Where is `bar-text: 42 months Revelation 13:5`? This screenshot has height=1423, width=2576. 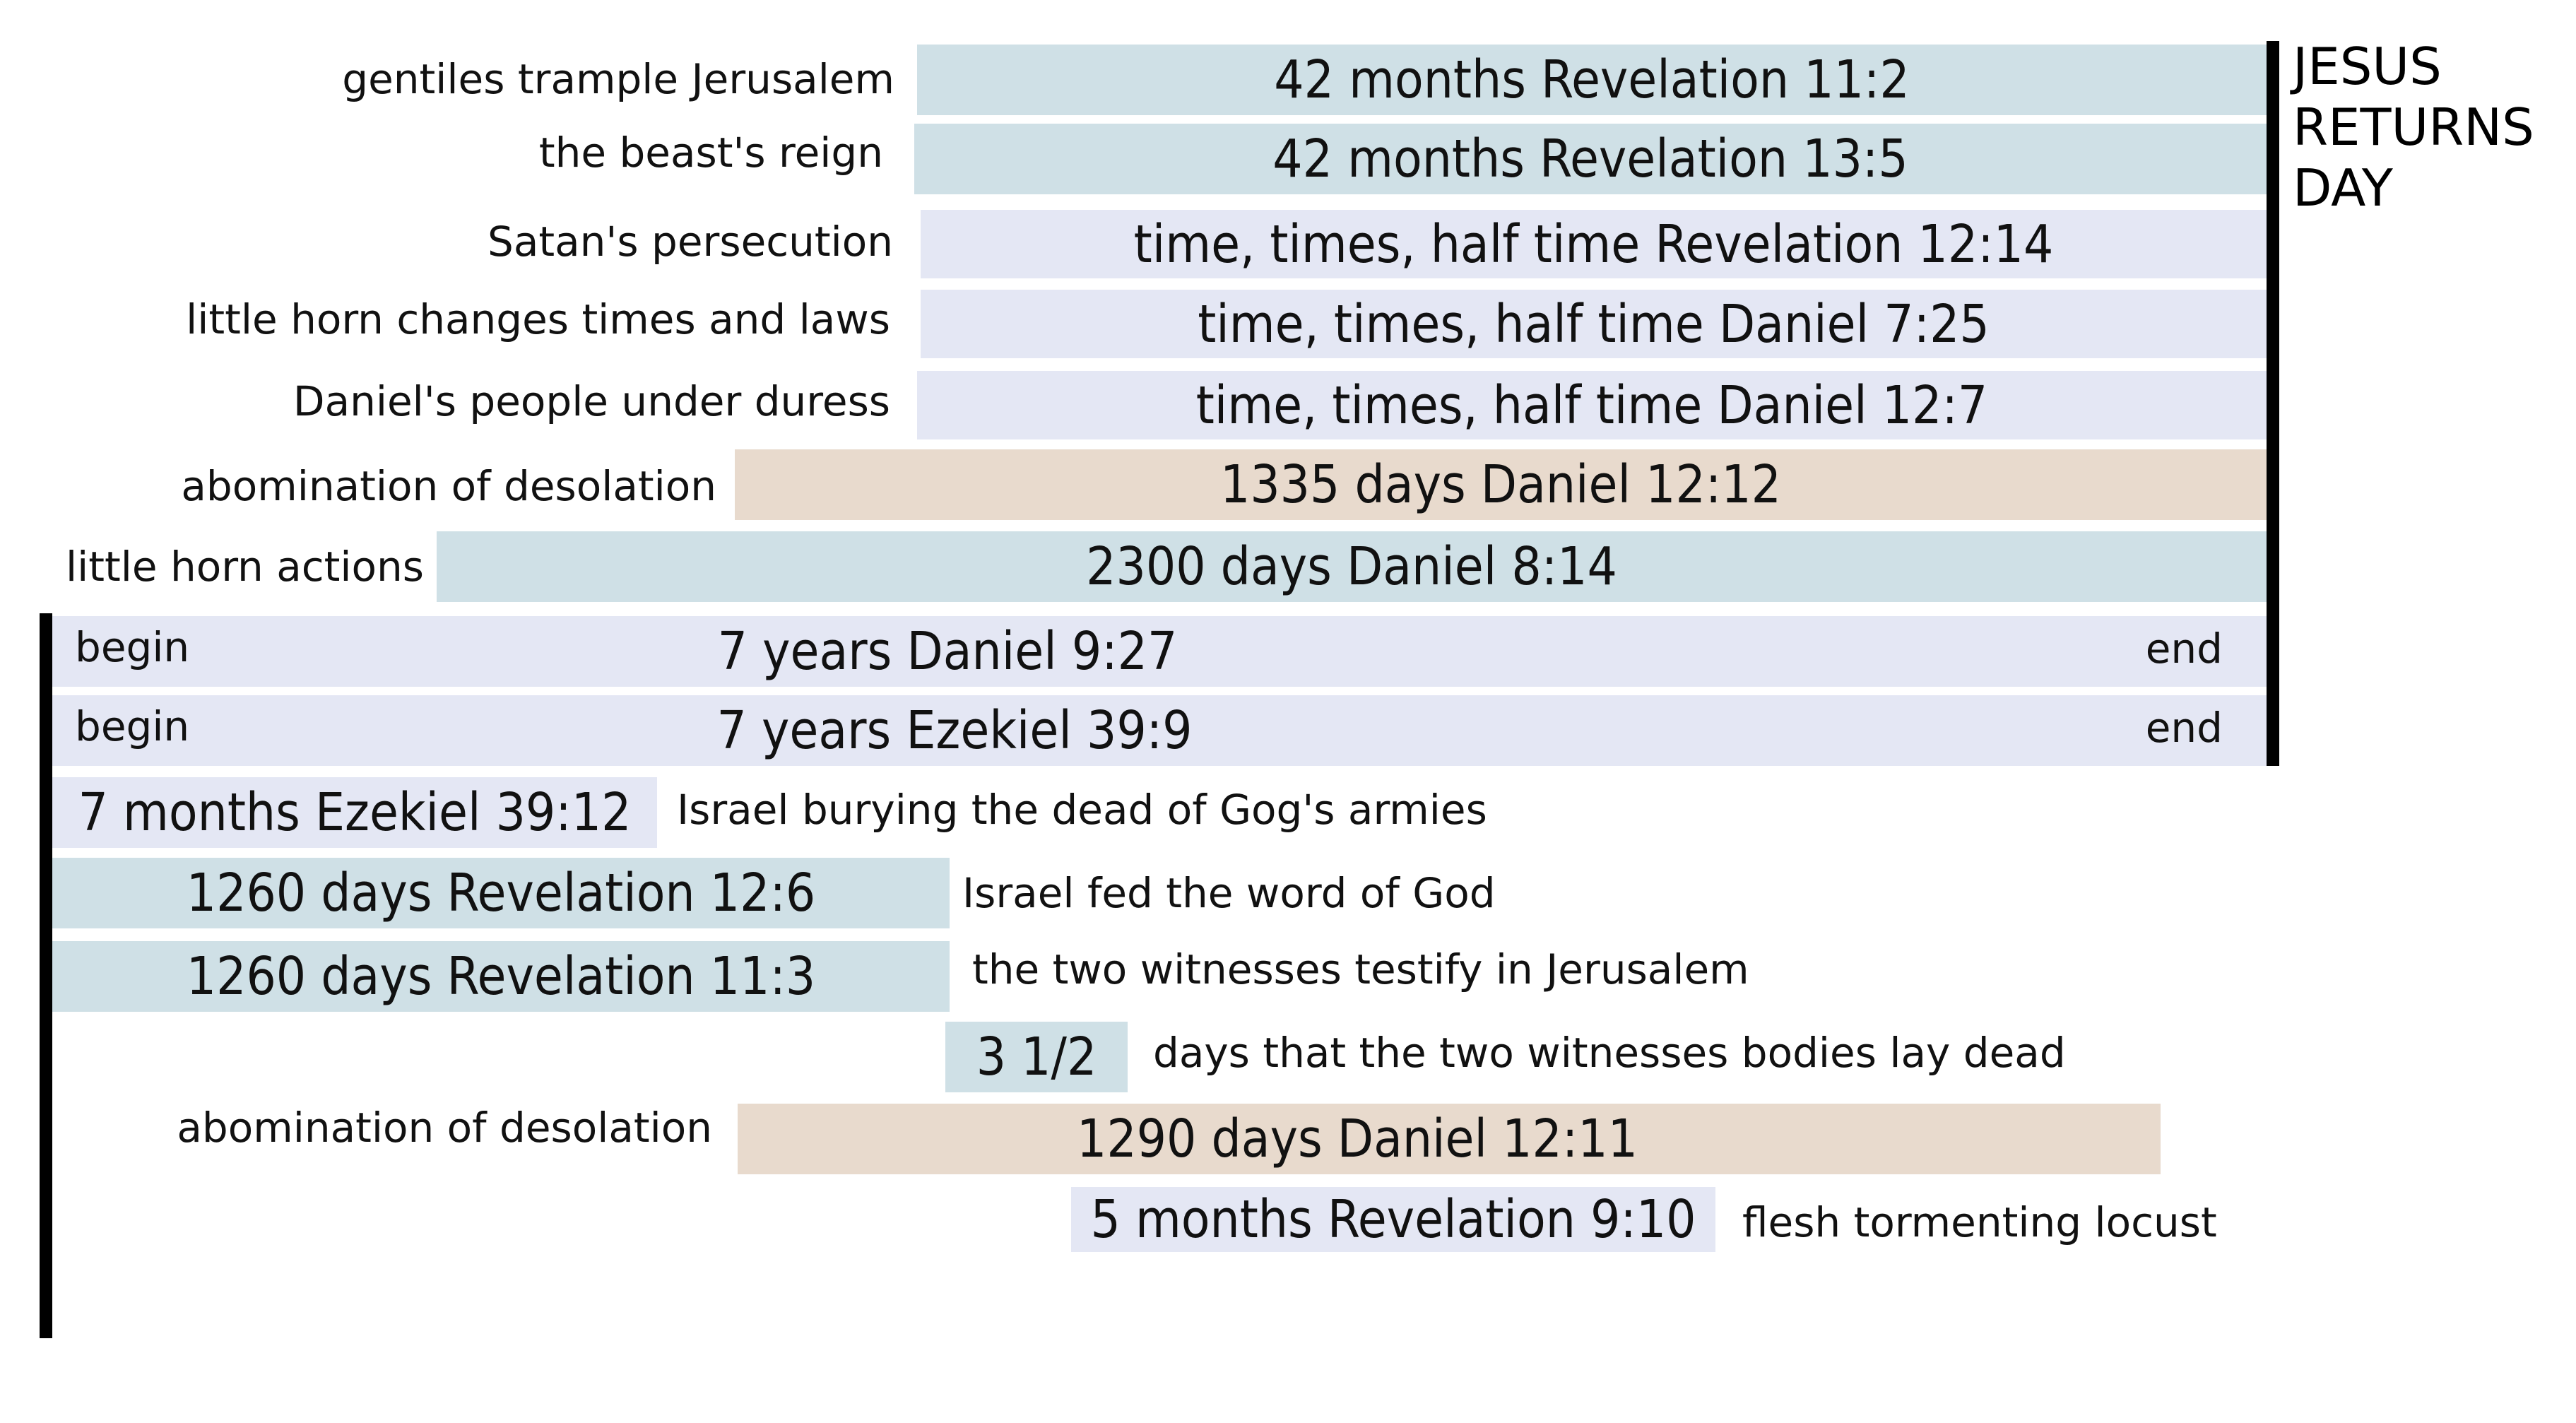 bar-text: 42 months Revelation 13:5 is located at coordinates (1590, 159).